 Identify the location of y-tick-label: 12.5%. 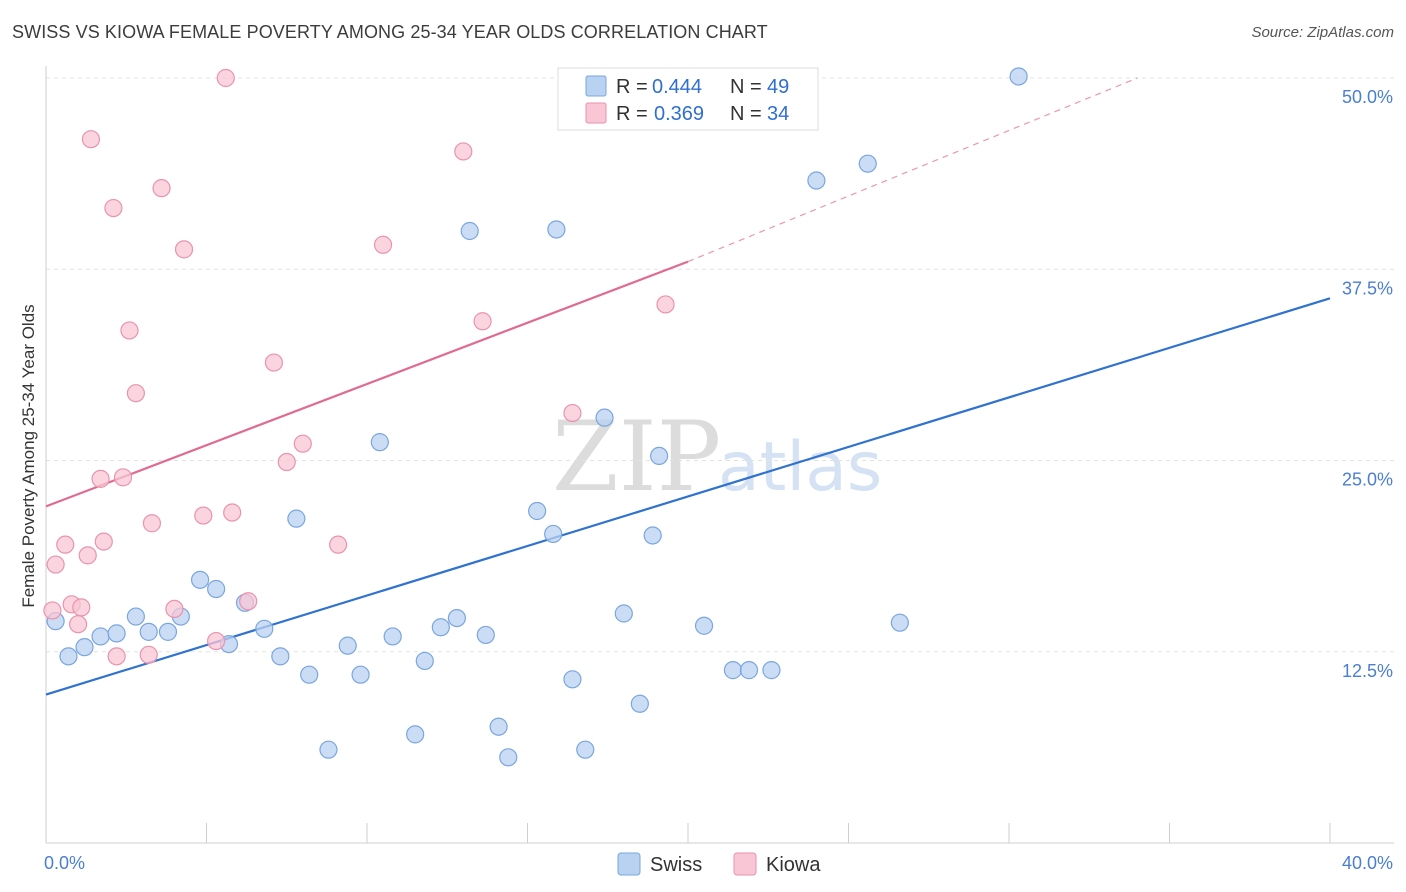
(1367, 671).